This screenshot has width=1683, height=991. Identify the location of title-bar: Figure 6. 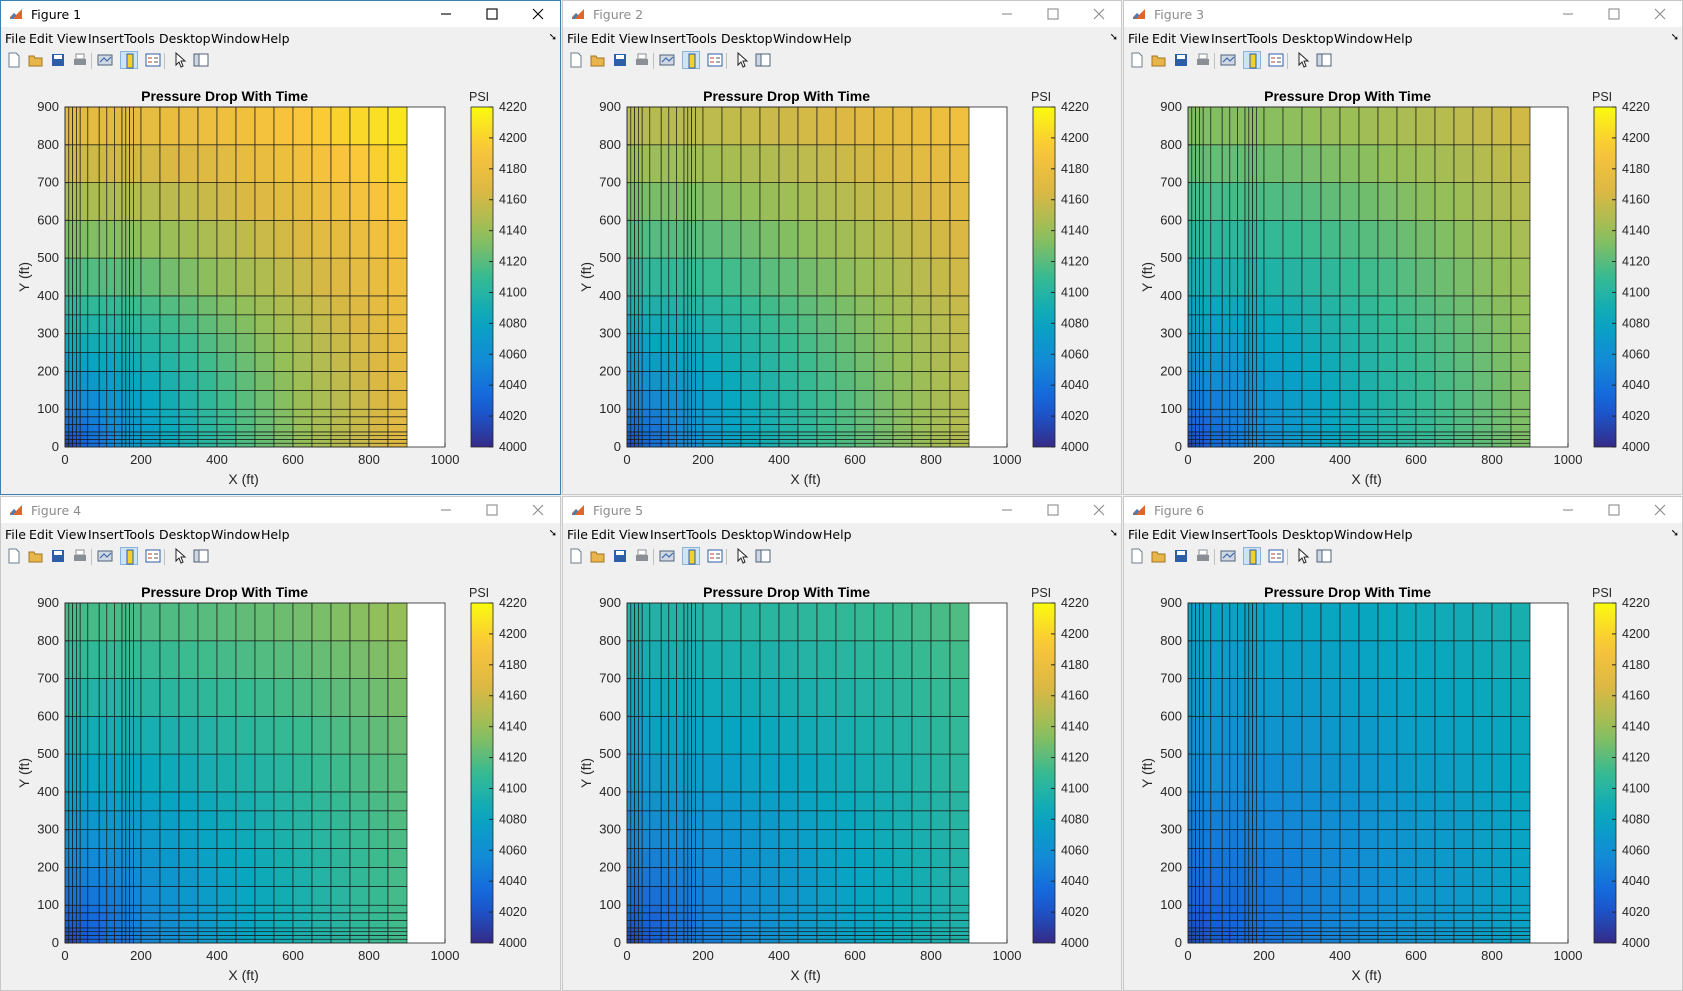
(1403, 510).